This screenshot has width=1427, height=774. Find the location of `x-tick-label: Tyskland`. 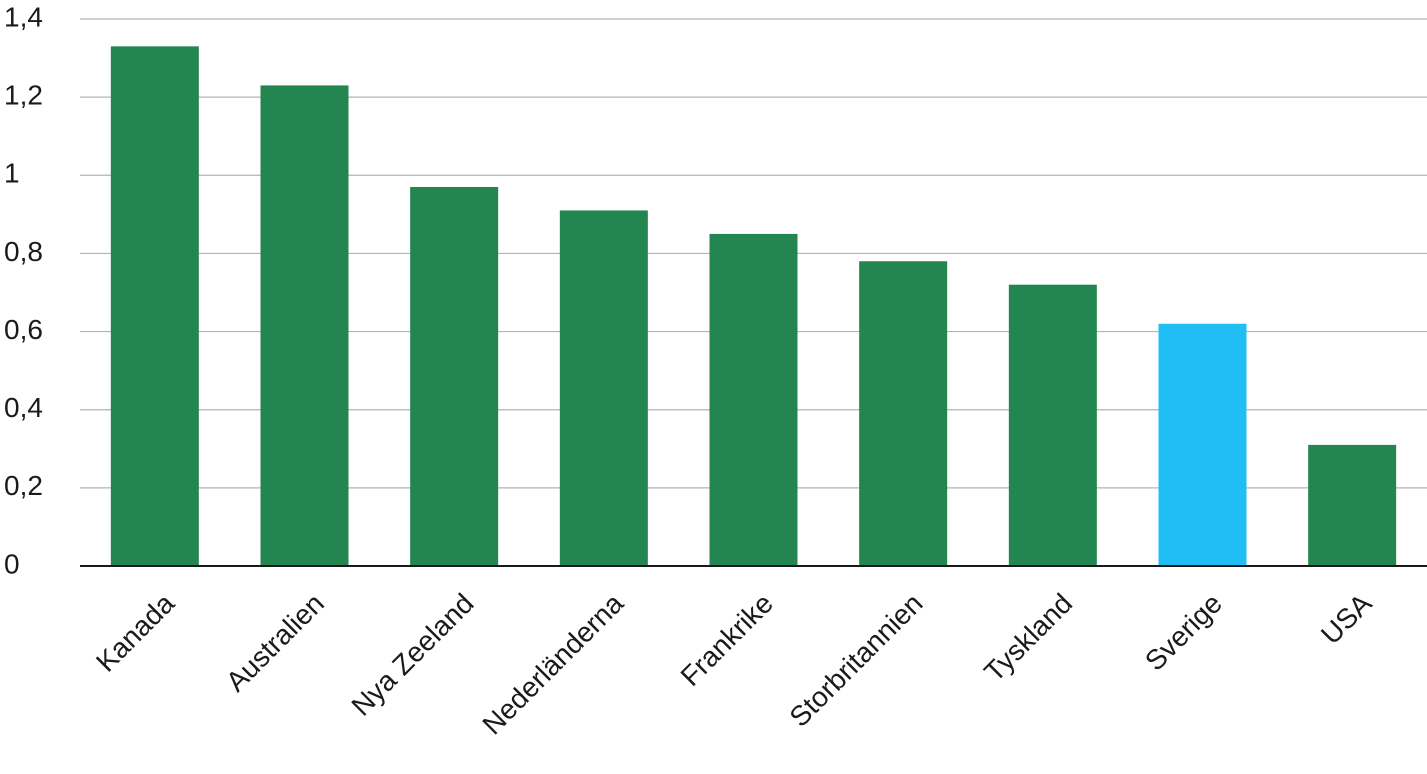

x-tick-label: Tyskland is located at coordinates (1028, 638).